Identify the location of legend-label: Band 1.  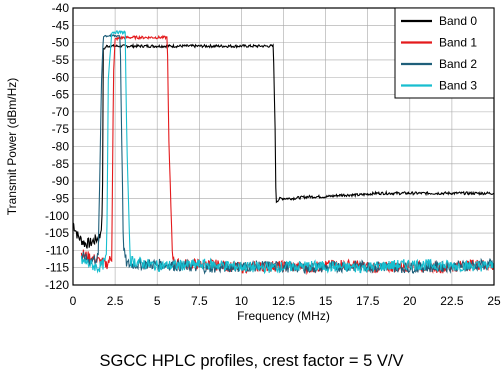
(458, 43).